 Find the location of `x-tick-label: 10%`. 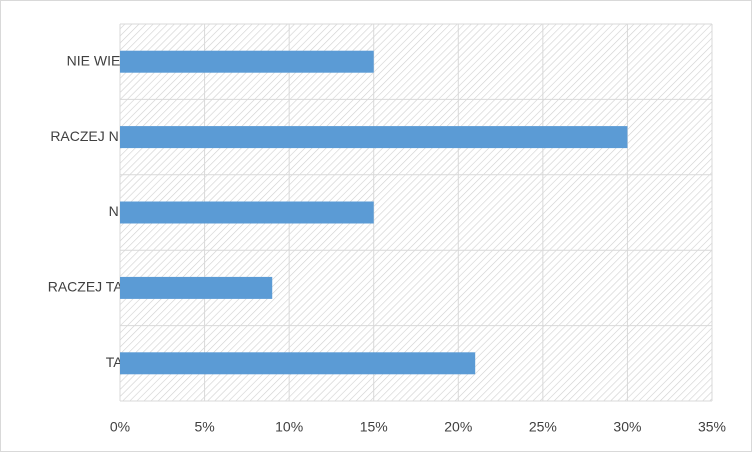

x-tick-label: 10% is located at coordinates (289, 427).